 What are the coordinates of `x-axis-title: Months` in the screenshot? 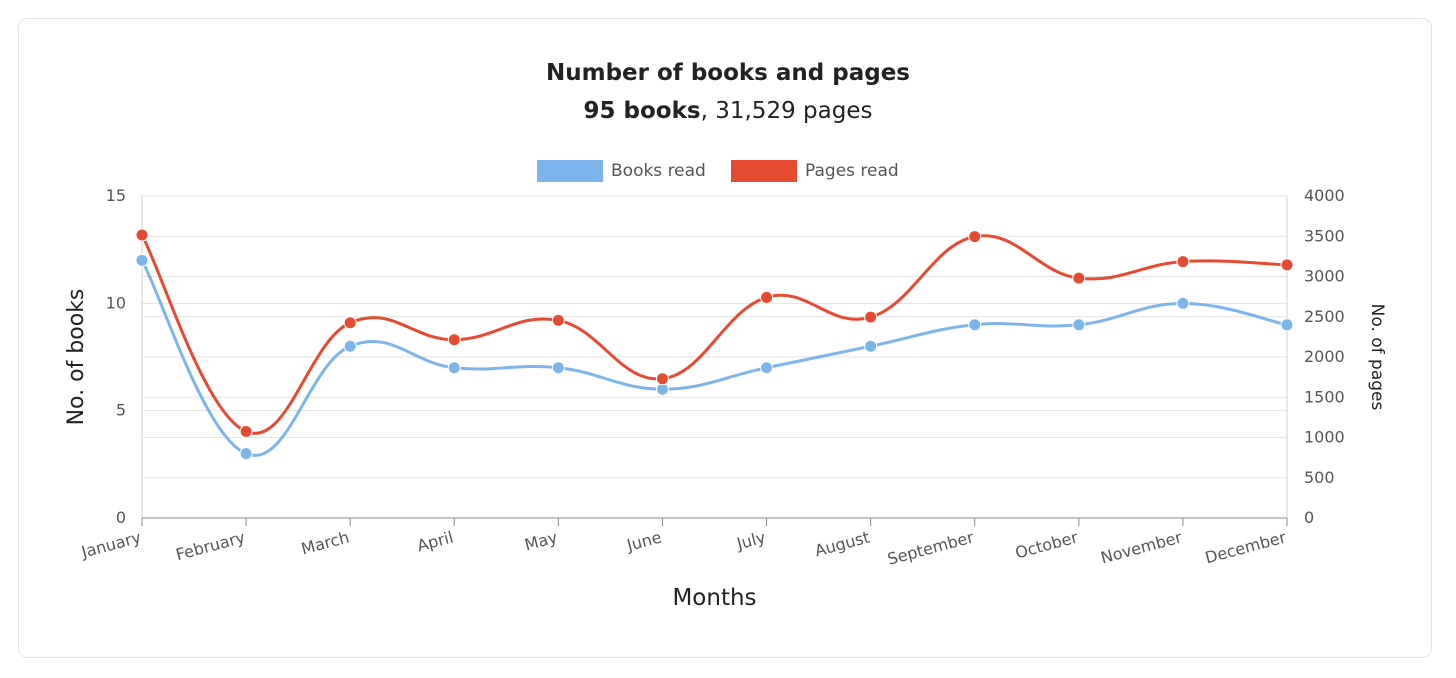 It's located at (714, 598).